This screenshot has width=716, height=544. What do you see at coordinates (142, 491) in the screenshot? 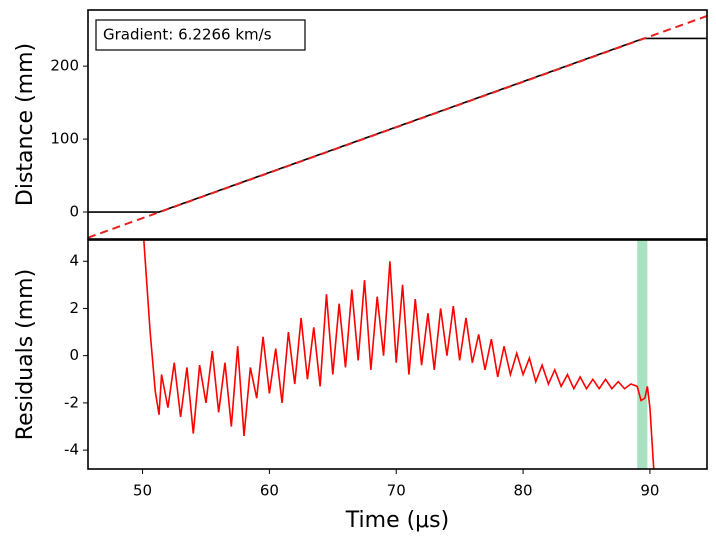
I see `x-tick-label: 50` at bounding box center [142, 491].